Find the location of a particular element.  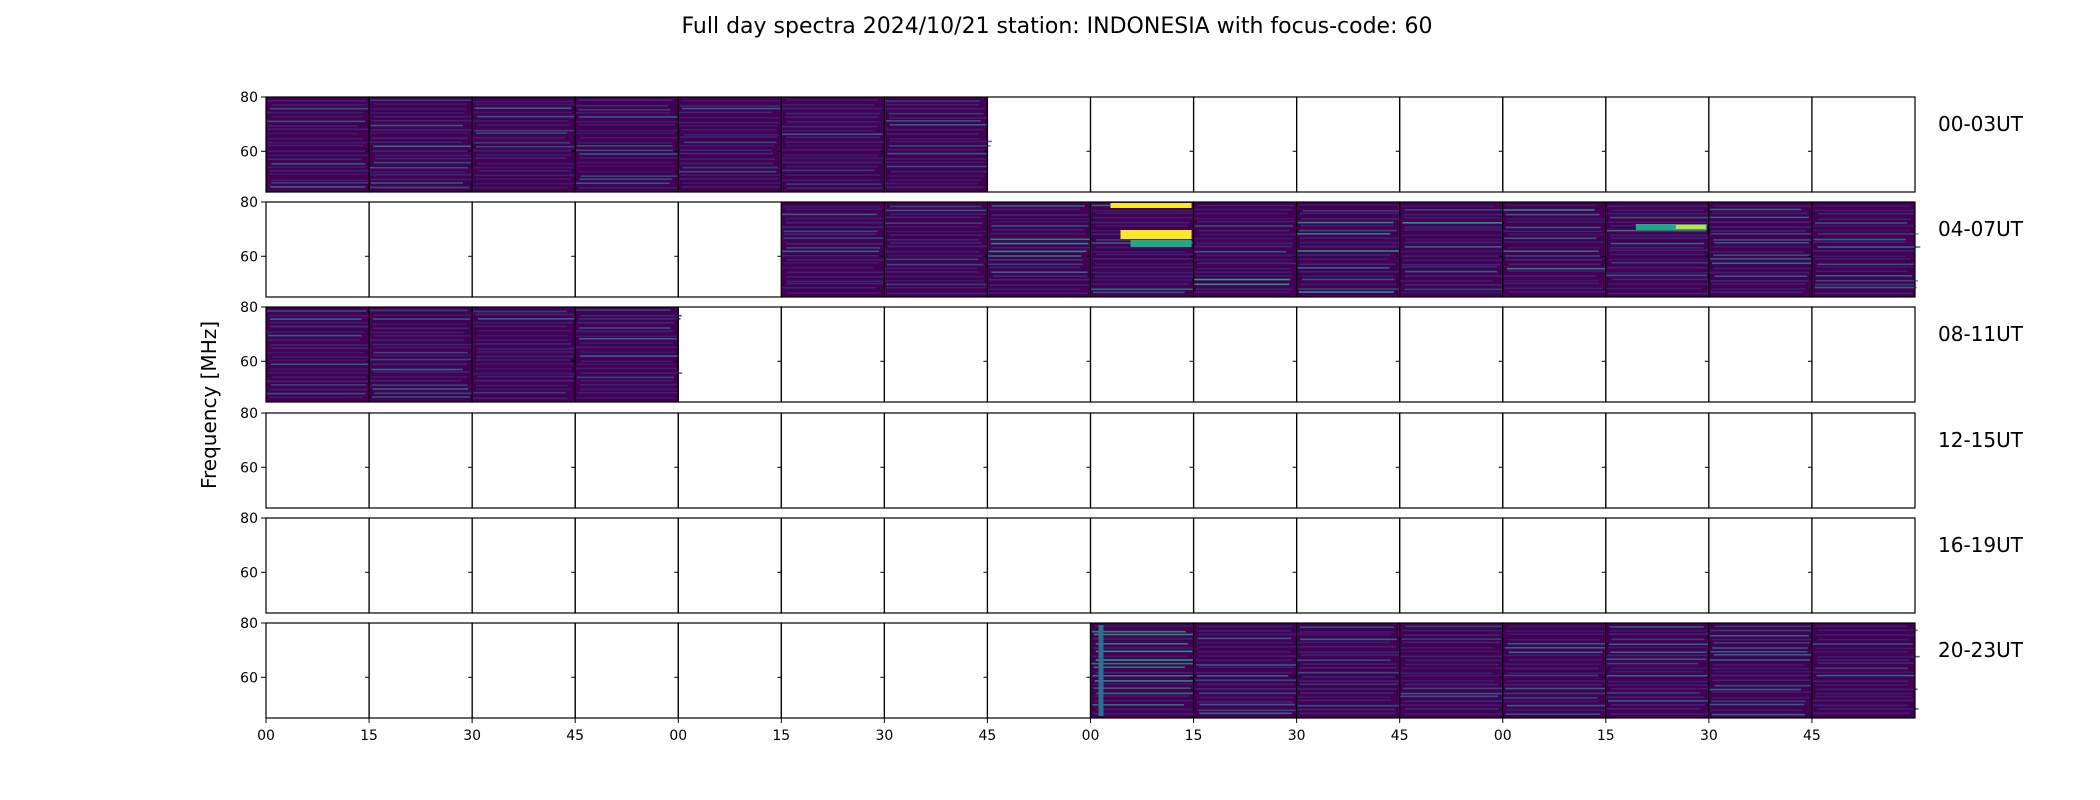

y-tick-label: 60 is located at coordinates (249, 678).